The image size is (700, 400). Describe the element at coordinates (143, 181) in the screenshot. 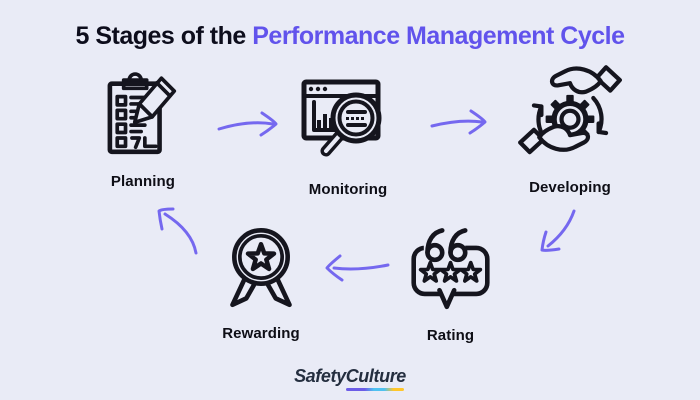

I see `stage-label-planning: Planning` at that location.